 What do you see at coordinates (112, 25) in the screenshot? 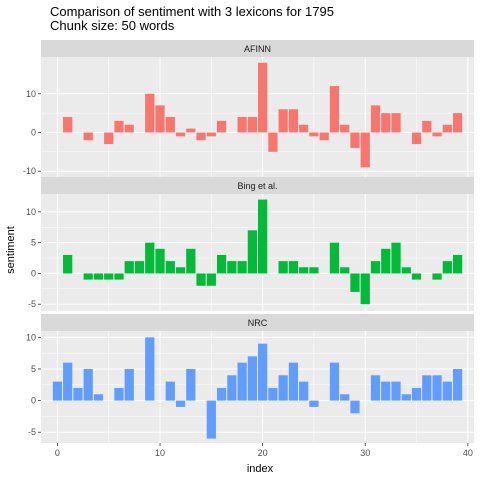
I see `chart-subtitle: Chunk size: 50 words` at bounding box center [112, 25].